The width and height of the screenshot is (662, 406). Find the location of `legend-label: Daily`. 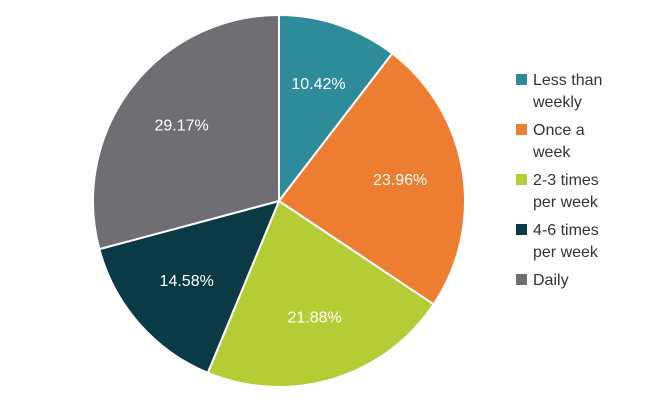

legend-label: Daily is located at coordinates (551, 280).